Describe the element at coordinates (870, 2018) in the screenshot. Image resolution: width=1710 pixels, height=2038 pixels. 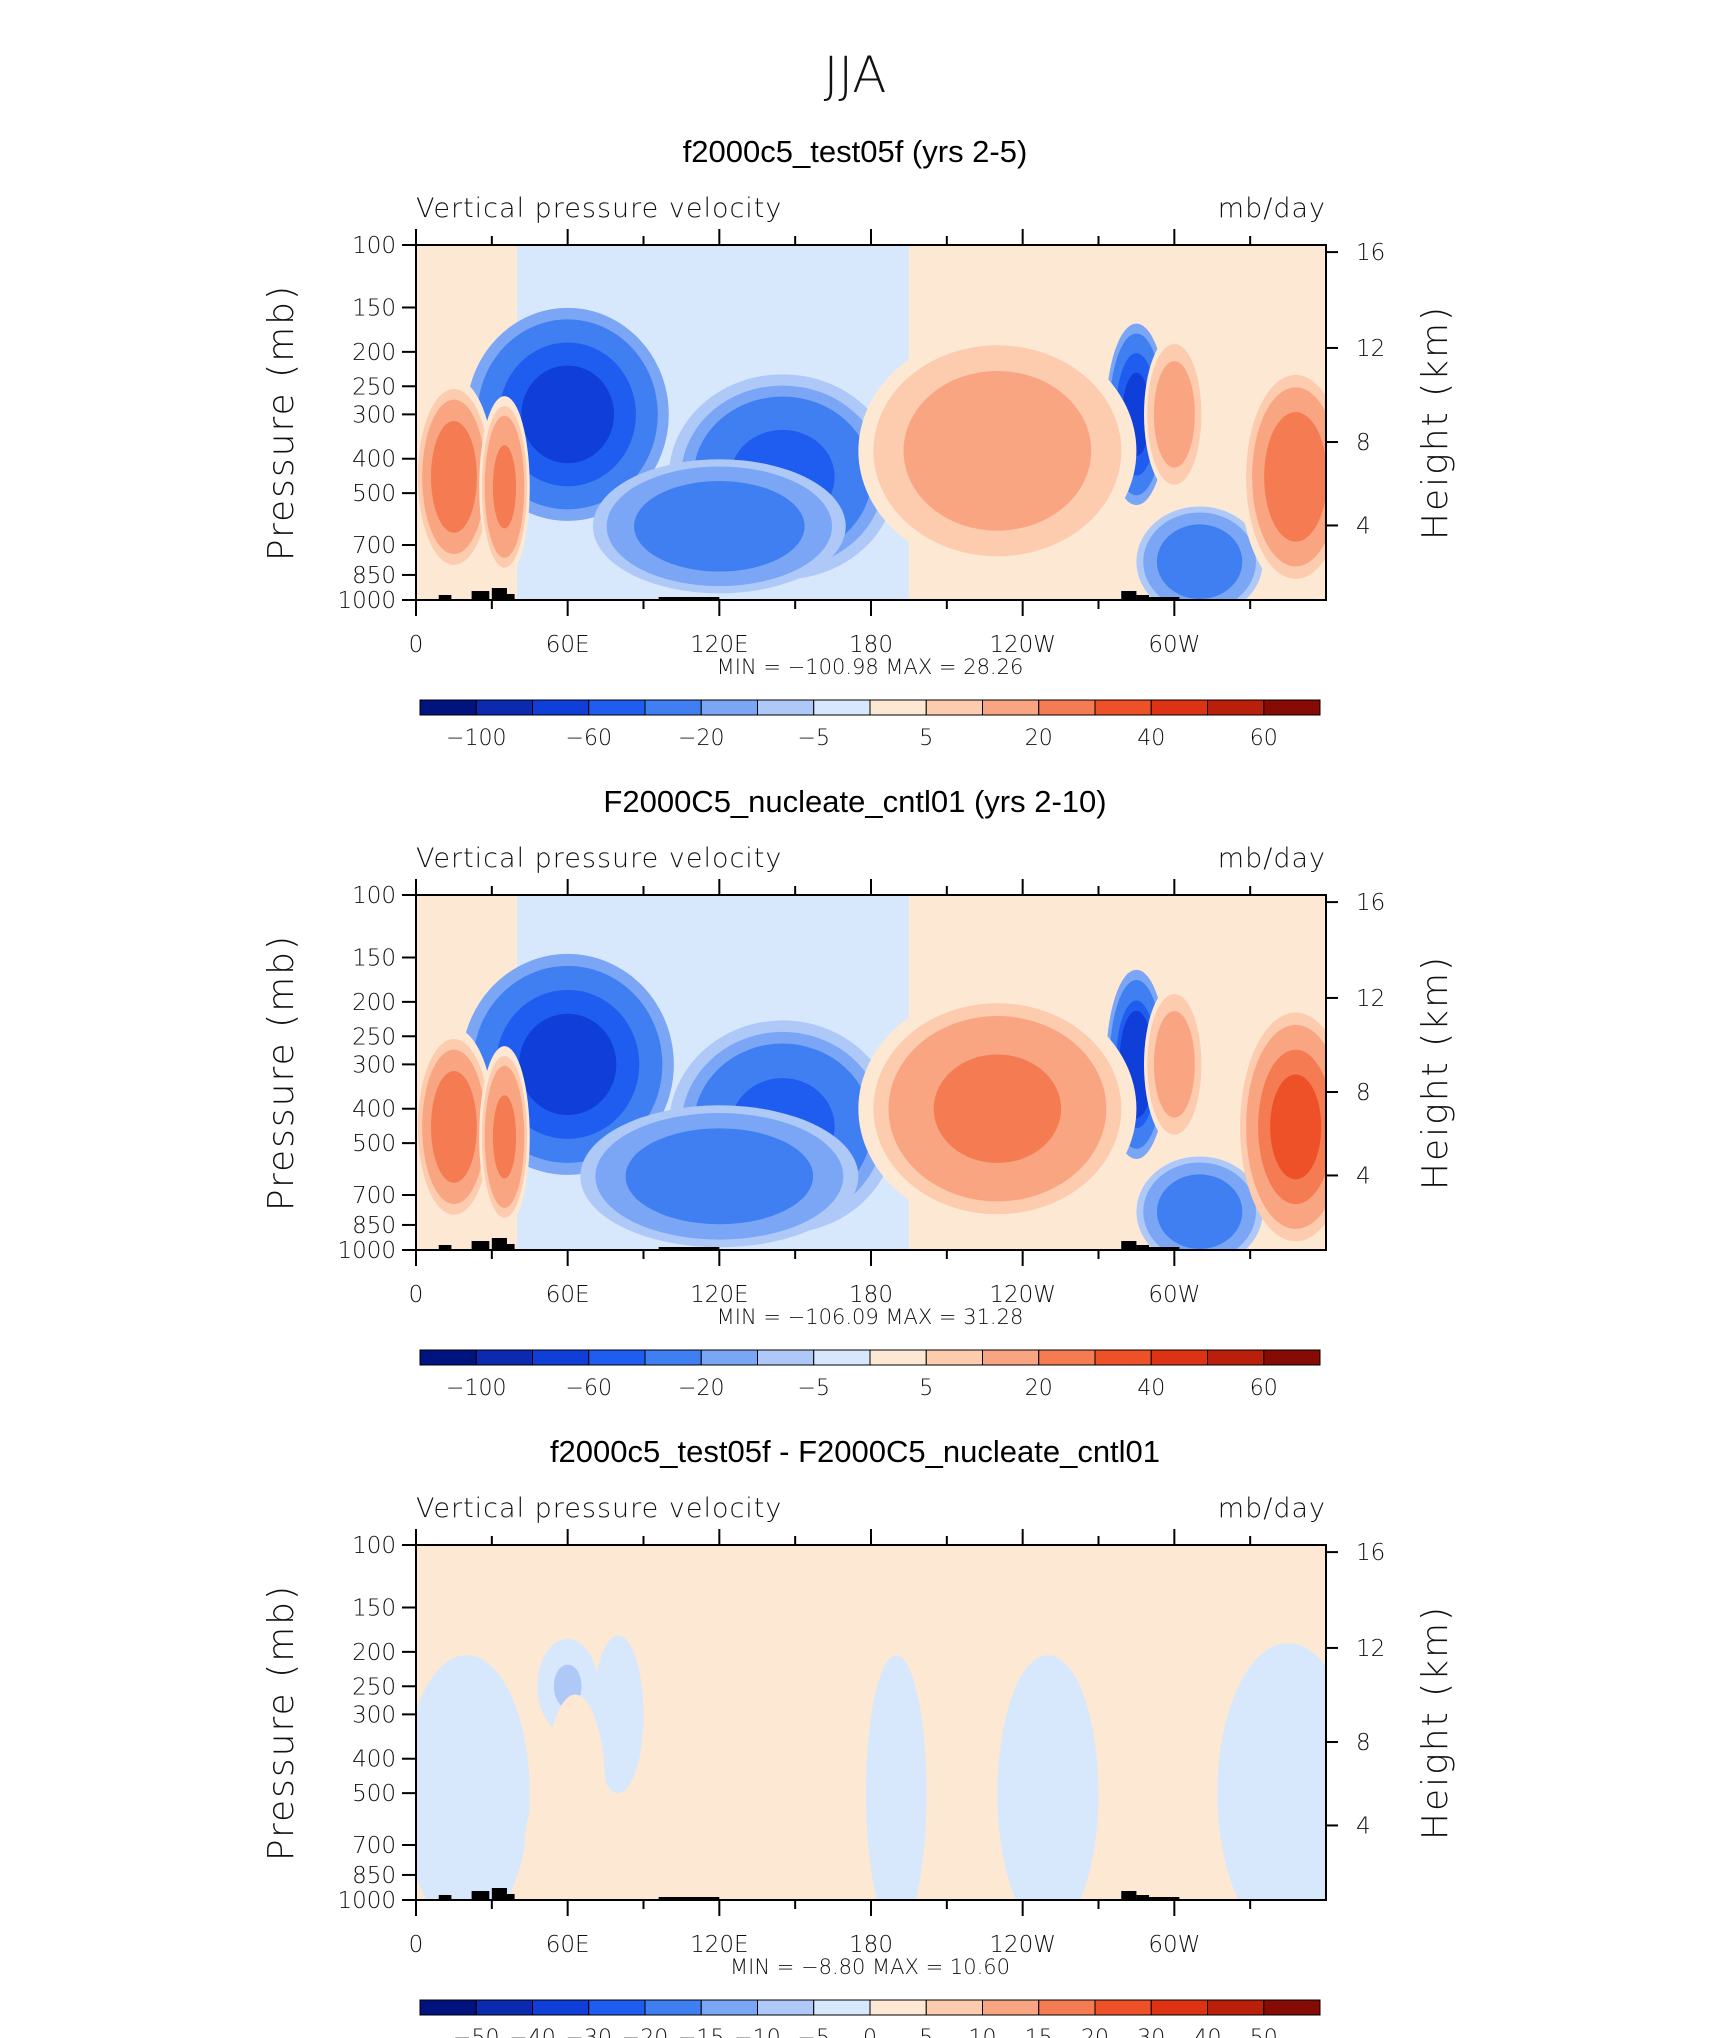
I see `colorbar: −50−40−30−20−15−10−505101520304050` at that location.